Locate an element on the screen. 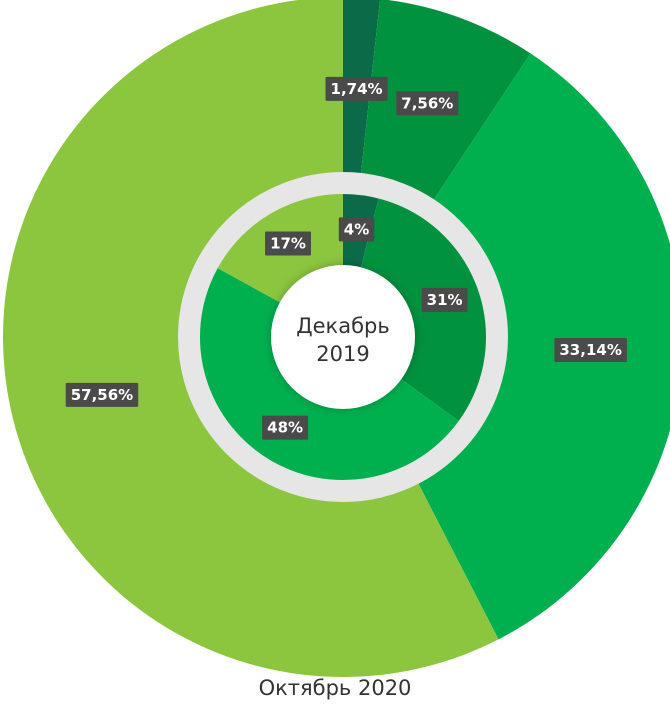 The image size is (670, 705). value-label: 4% is located at coordinates (356, 229).